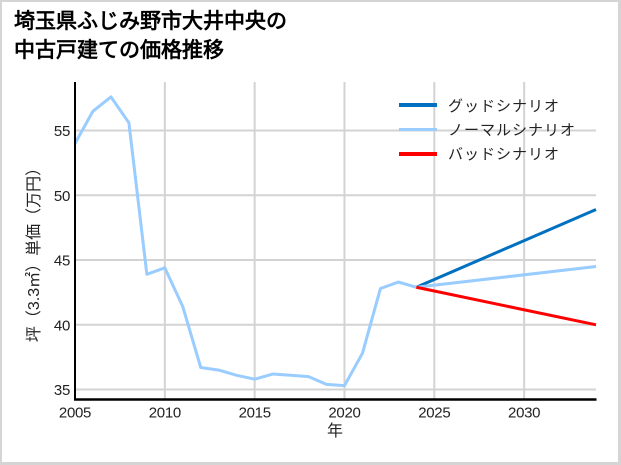 The height and width of the screenshot is (465, 621). What do you see at coordinates (62, 390) in the screenshot?
I see `y-tick-label: 35` at bounding box center [62, 390].